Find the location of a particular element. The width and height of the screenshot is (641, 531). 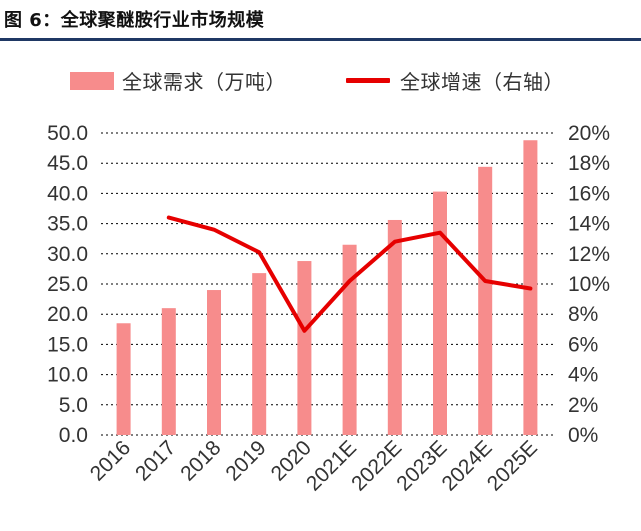

right-axis-ticks: 0% 2% 4% 6% 8% 10% 12% 14% 16% 18% 20% is located at coordinates (589, 284).